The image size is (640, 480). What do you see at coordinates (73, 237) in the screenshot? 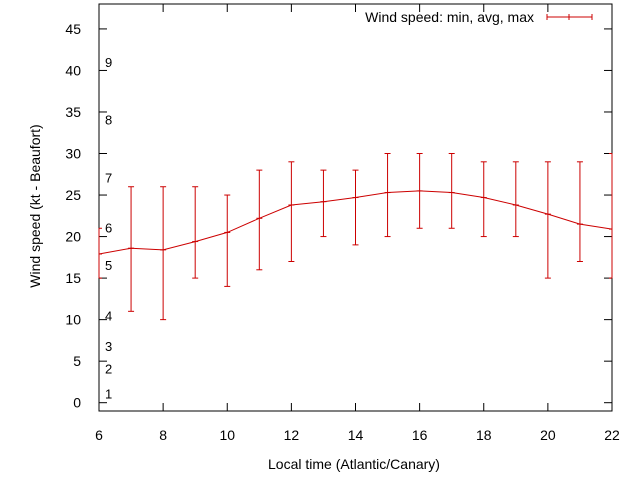
I see `y-tick-label: 20` at bounding box center [73, 237].